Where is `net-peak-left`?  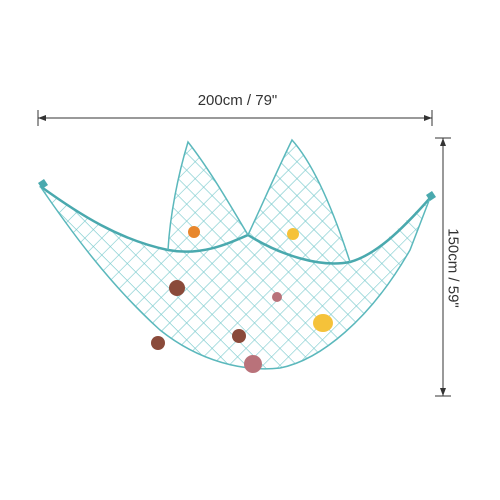 net-peak-left is located at coordinates (208, 195).